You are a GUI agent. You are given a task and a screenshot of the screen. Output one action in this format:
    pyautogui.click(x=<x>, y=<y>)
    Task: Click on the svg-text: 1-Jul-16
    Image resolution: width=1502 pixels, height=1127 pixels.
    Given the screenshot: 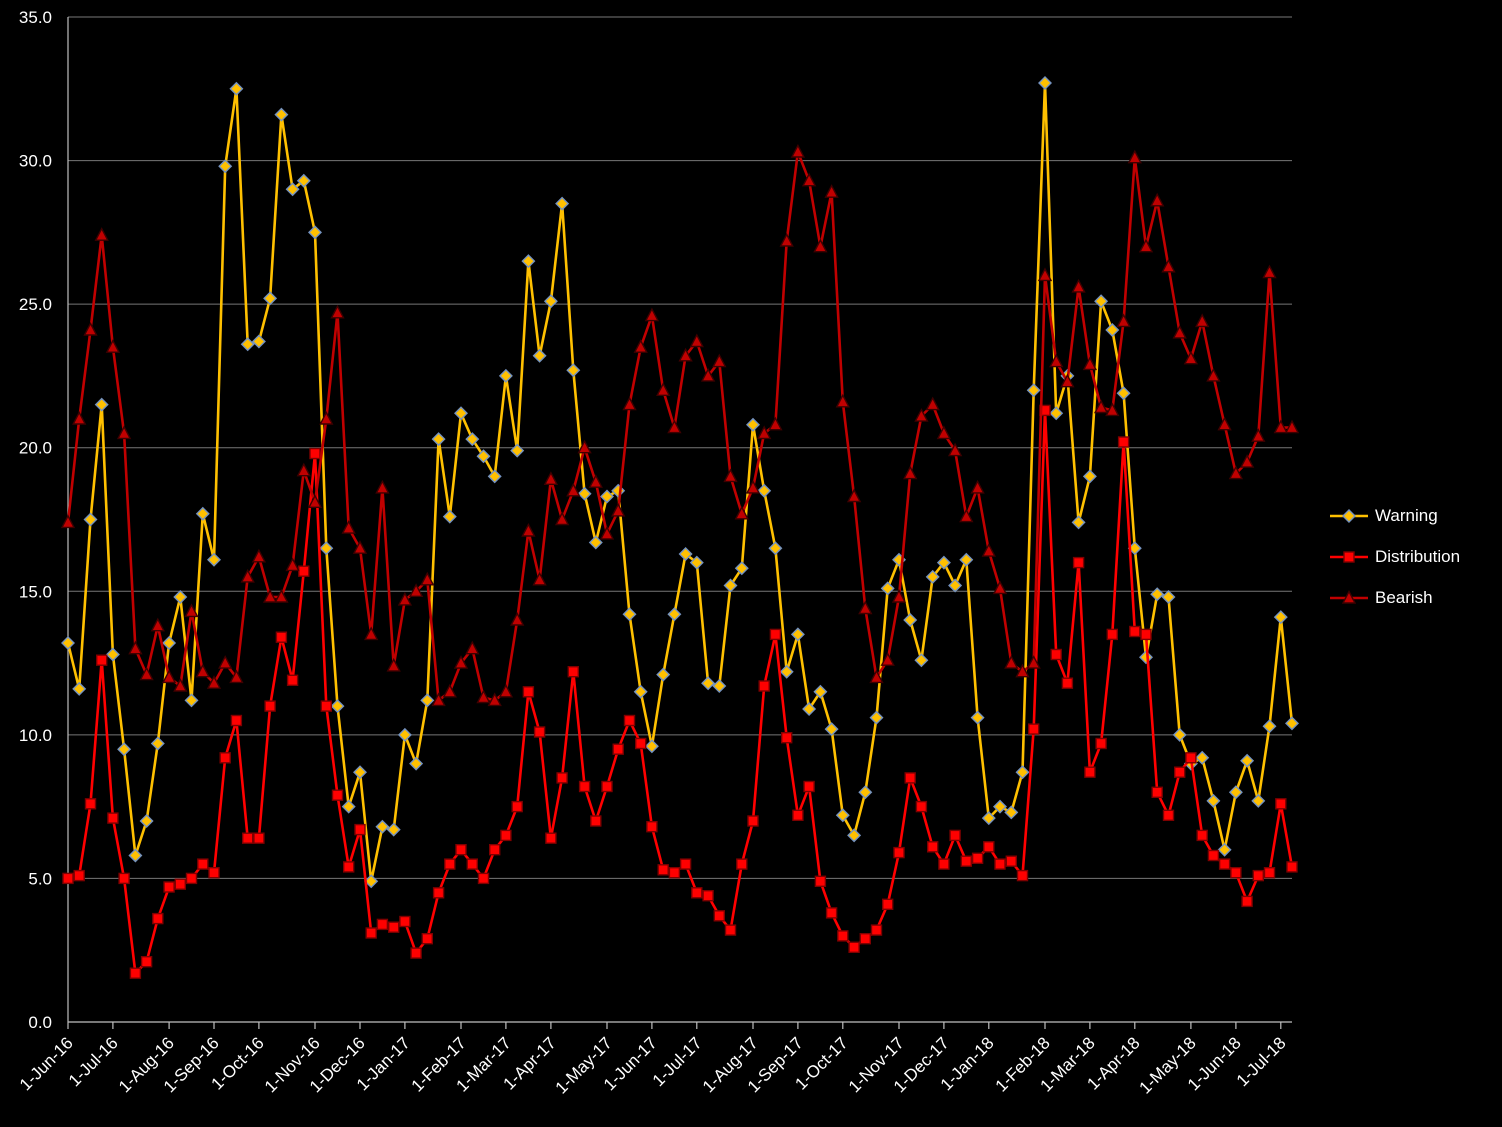 What is the action you would take?
    pyautogui.click(x=93, y=1061)
    